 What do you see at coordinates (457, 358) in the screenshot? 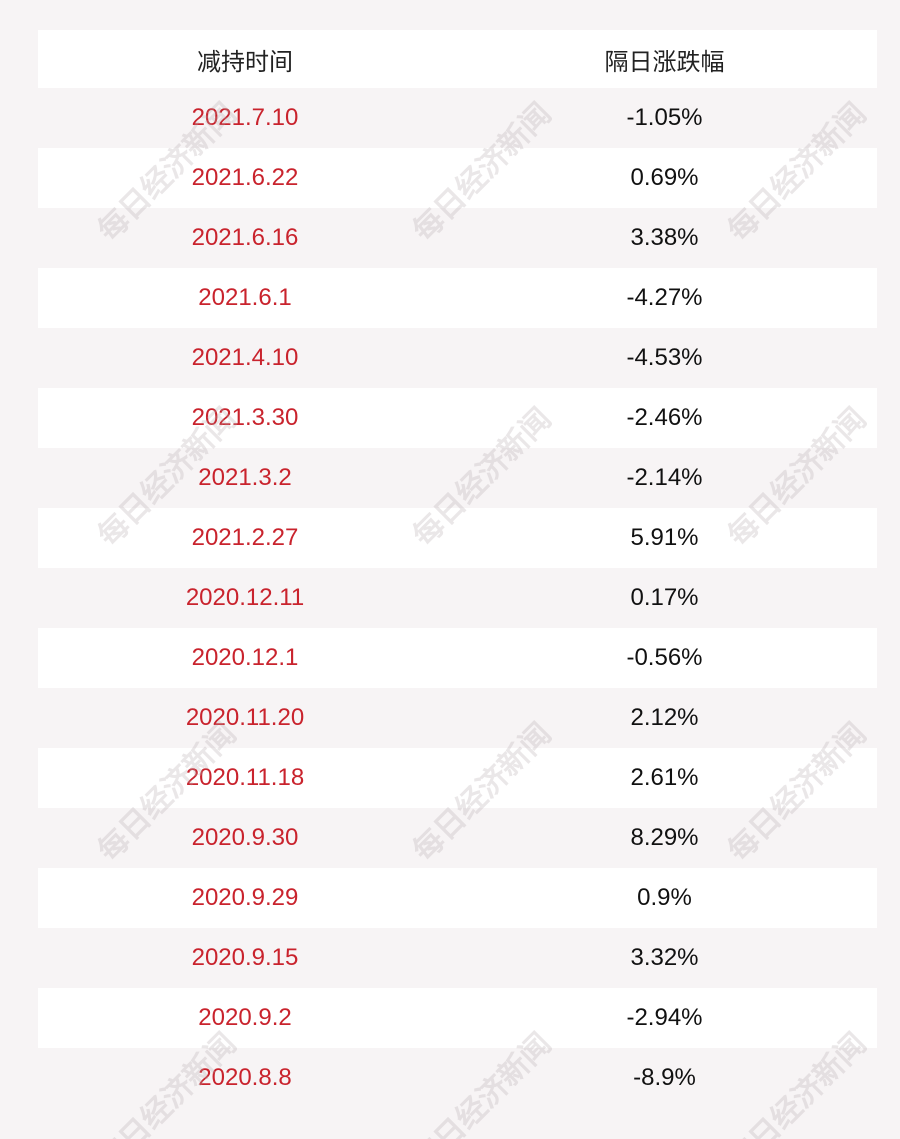
I see `table-row: 2021.4.10 -4.53%` at bounding box center [457, 358].